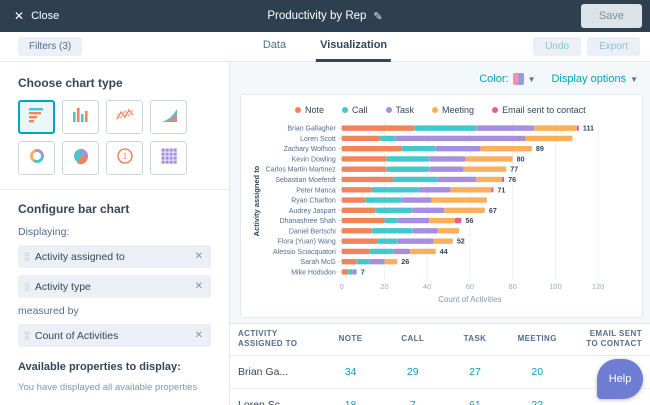  Describe the element at coordinates (620, 379) in the screenshot. I see `help-button: Help` at that location.